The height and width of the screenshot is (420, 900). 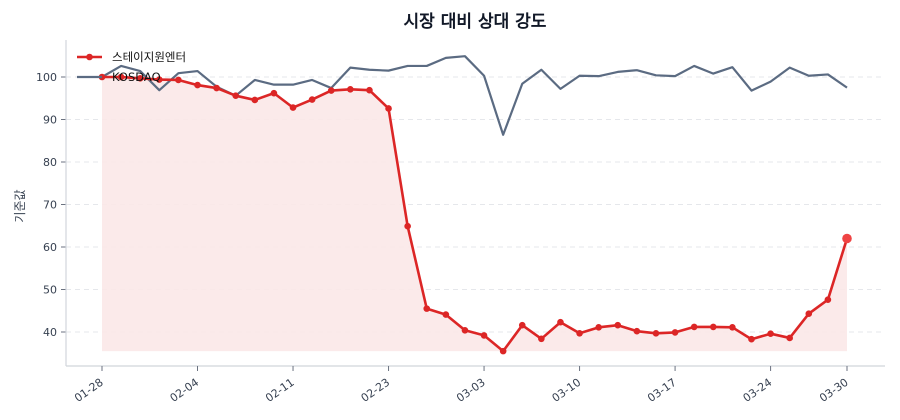 What do you see at coordinates (50, 290) in the screenshot?
I see `y-tick-label: 50` at bounding box center [50, 290].